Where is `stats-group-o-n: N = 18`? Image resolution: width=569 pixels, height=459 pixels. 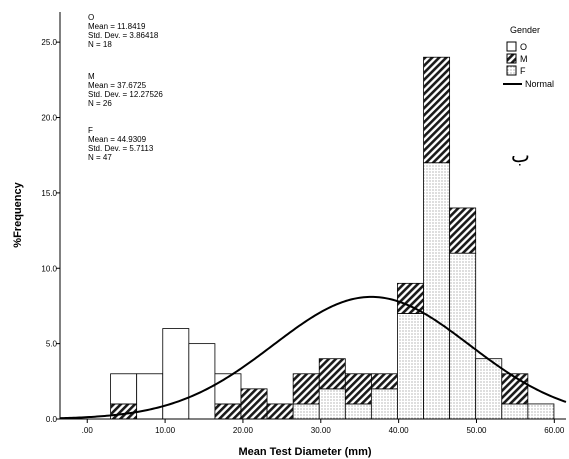 stats-group-o-n: N = 18 is located at coordinates (100, 44).